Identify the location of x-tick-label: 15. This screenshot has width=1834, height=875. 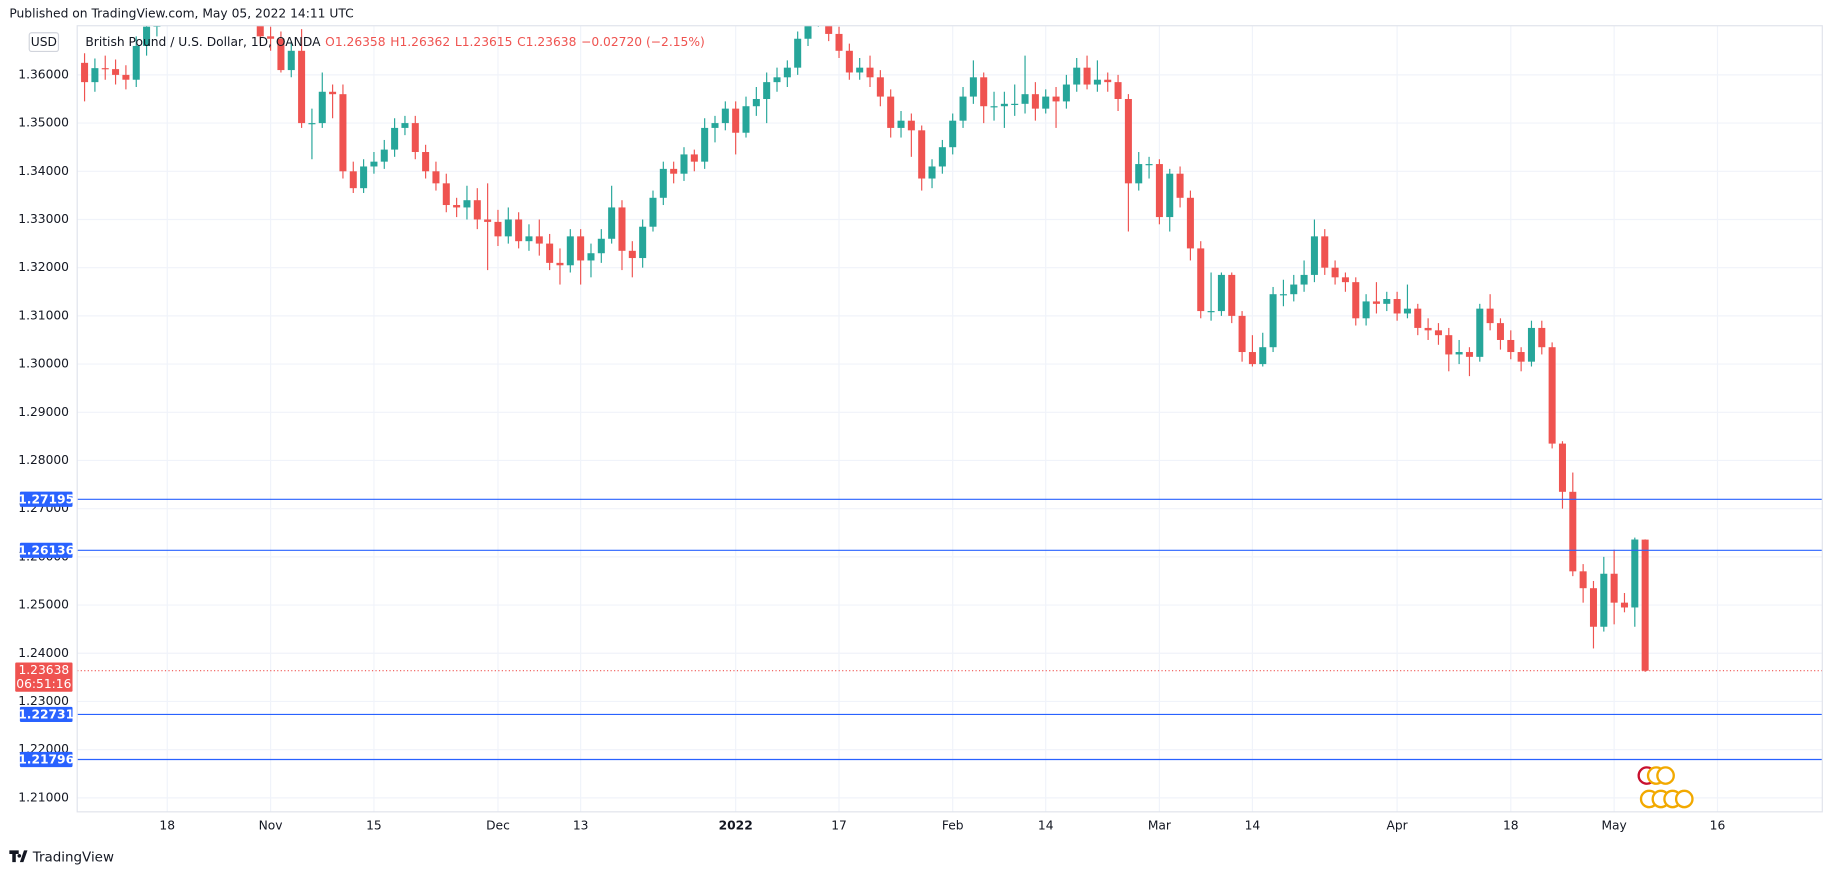
(374, 825).